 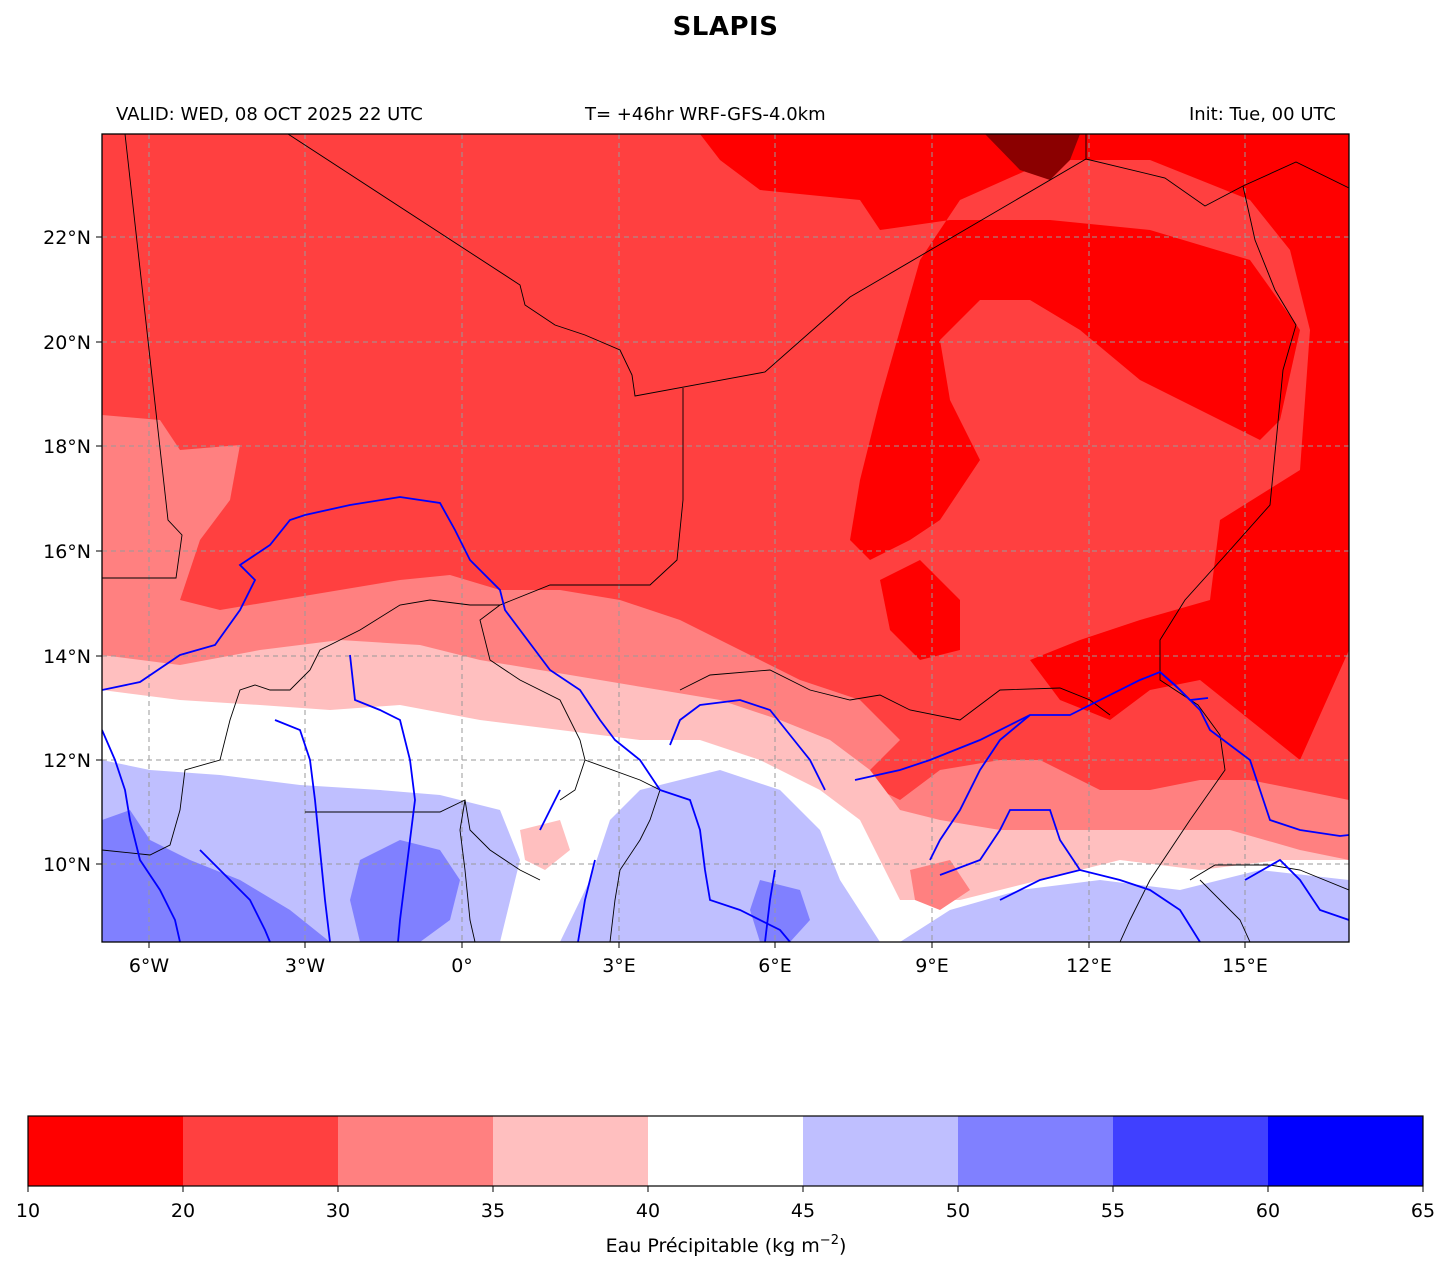 What do you see at coordinates (932, 966) in the screenshot?
I see `lon-tick-label: 9°E` at bounding box center [932, 966].